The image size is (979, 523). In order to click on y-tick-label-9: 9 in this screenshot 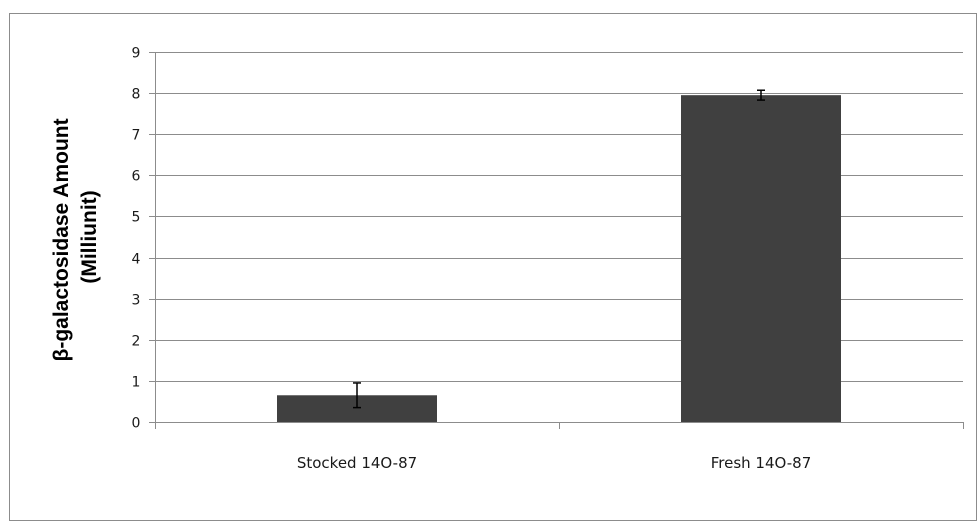, I will do `click(136, 54)`.